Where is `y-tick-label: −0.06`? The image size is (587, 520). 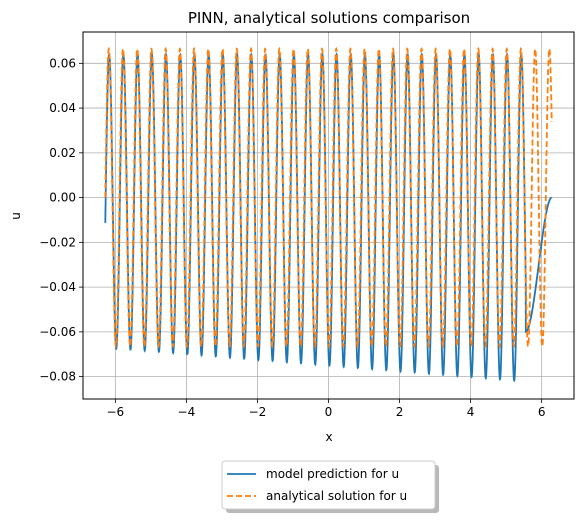 y-tick-label: −0.06 is located at coordinates (57, 332).